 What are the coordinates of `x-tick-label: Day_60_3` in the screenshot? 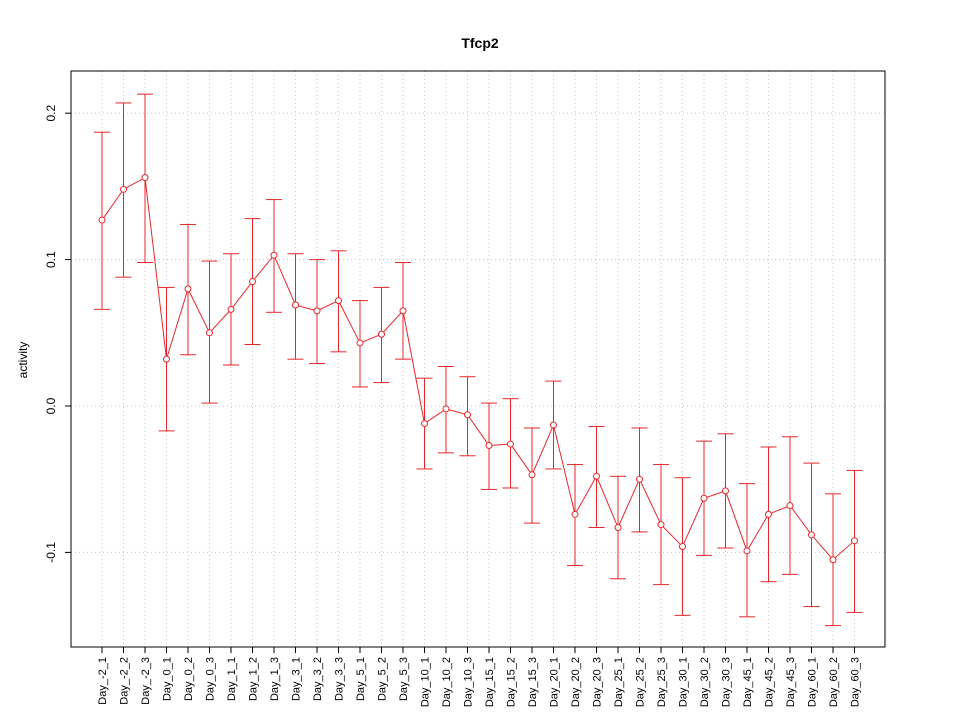 It's located at (856, 682).